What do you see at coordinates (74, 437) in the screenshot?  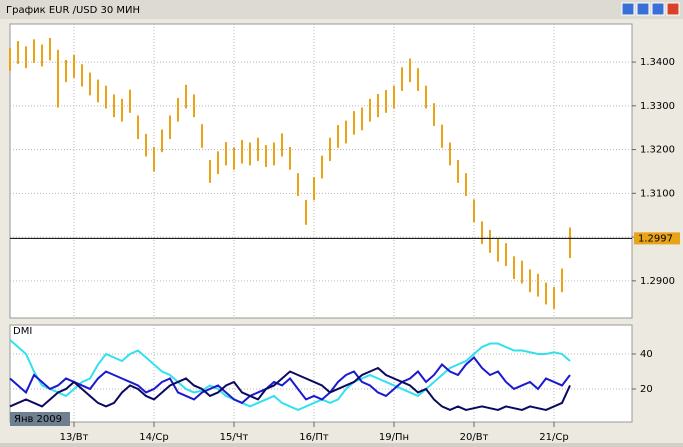 I see `x-tick-label: 13/Вт` at bounding box center [74, 437].